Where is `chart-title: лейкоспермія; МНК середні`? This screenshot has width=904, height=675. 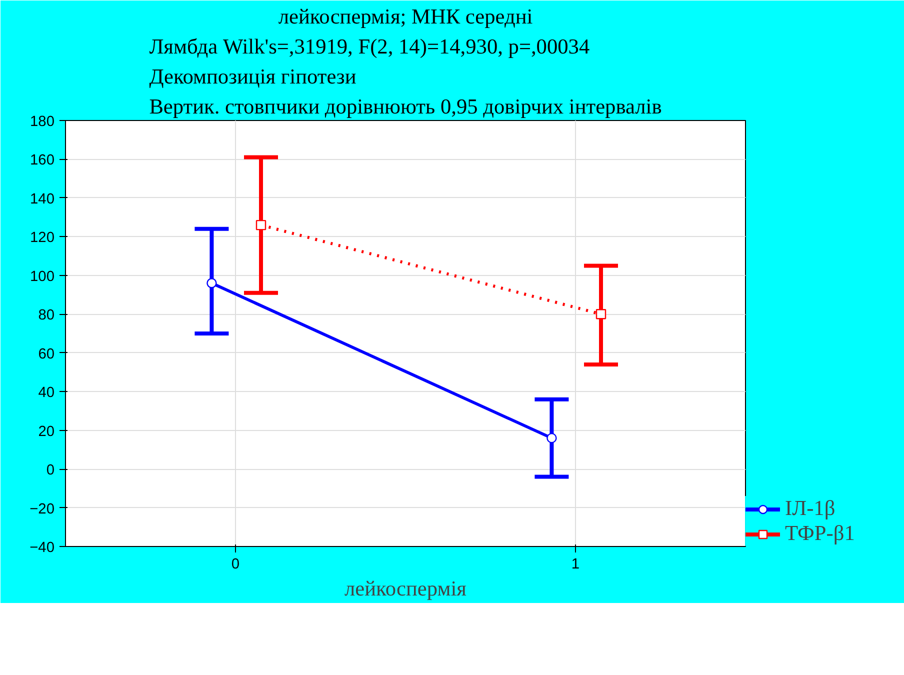 chart-title: лейкоспермія; МНК середні is located at coordinates (405, 16).